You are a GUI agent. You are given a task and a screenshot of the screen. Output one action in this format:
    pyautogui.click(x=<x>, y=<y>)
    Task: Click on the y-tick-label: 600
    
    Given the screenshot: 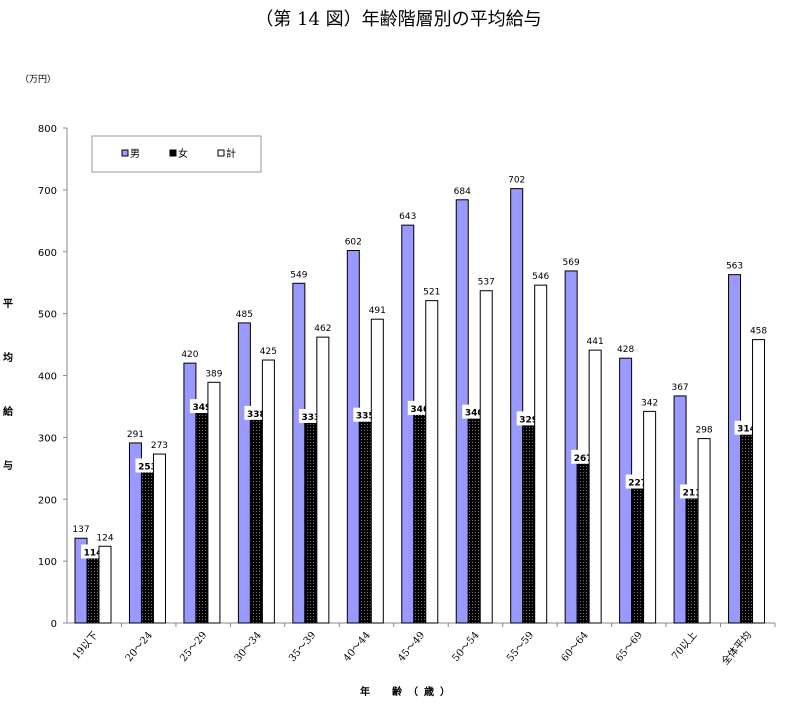 What is the action you would take?
    pyautogui.click(x=47, y=253)
    